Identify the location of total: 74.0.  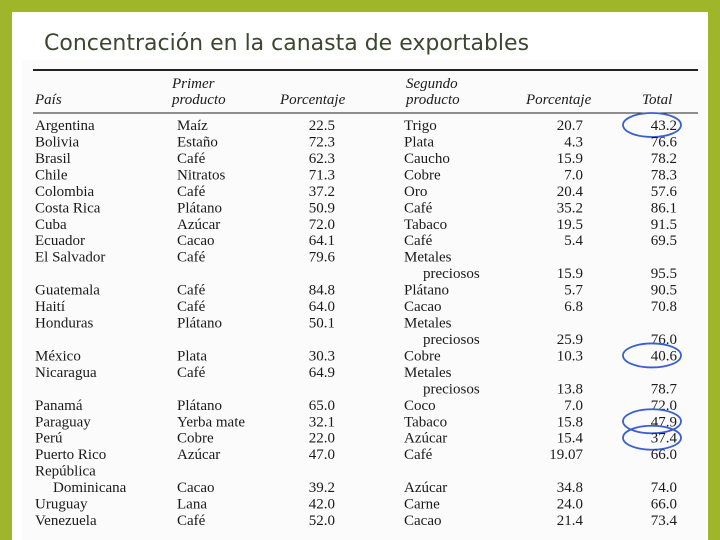
(664, 488).